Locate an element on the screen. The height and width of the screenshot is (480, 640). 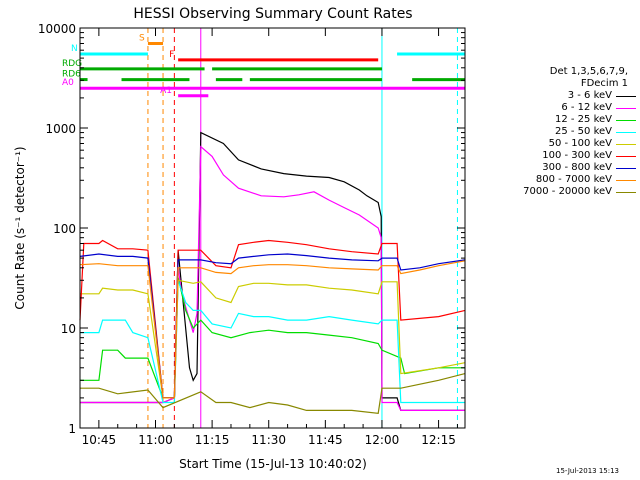
x-axis-label: Start Time (15-Jul-13 10:40:02) is located at coordinates (273, 464).